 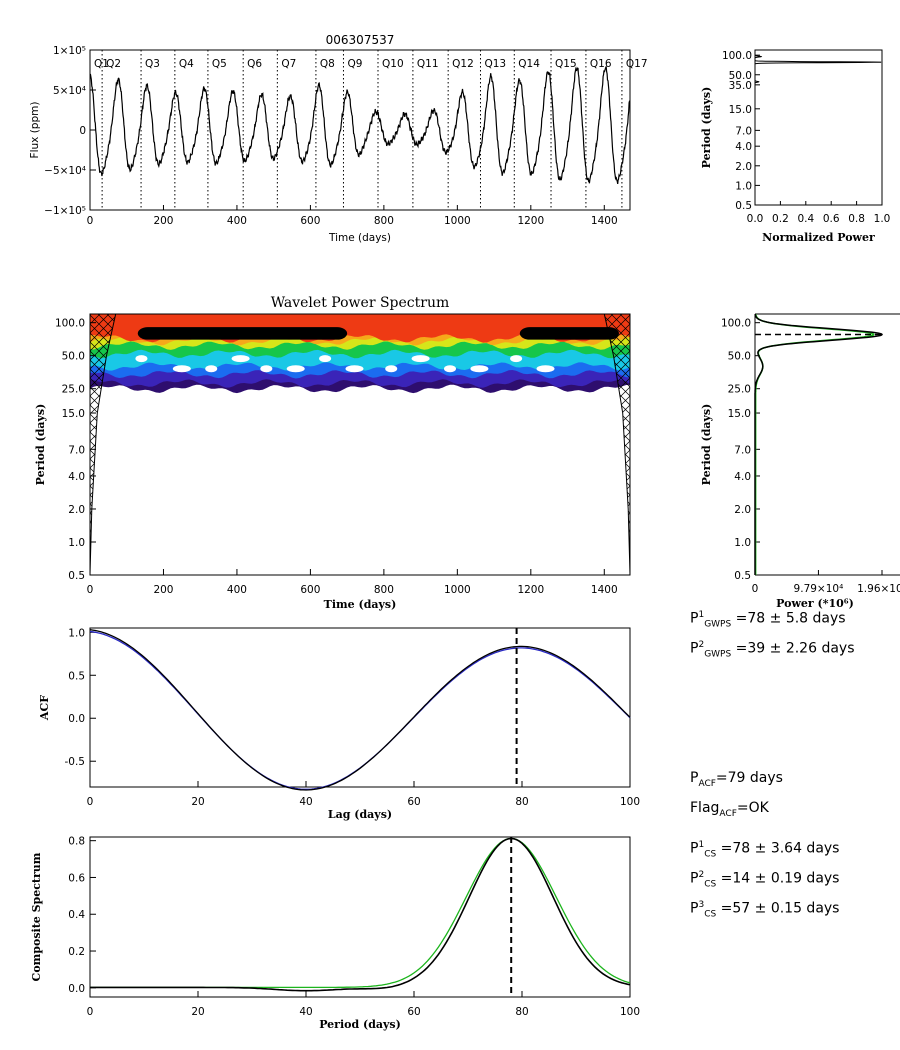 What do you see at coordinates (186, 64) in the screenshot?
I see `quarter-label: Q4` at bounding box center [186, 64].